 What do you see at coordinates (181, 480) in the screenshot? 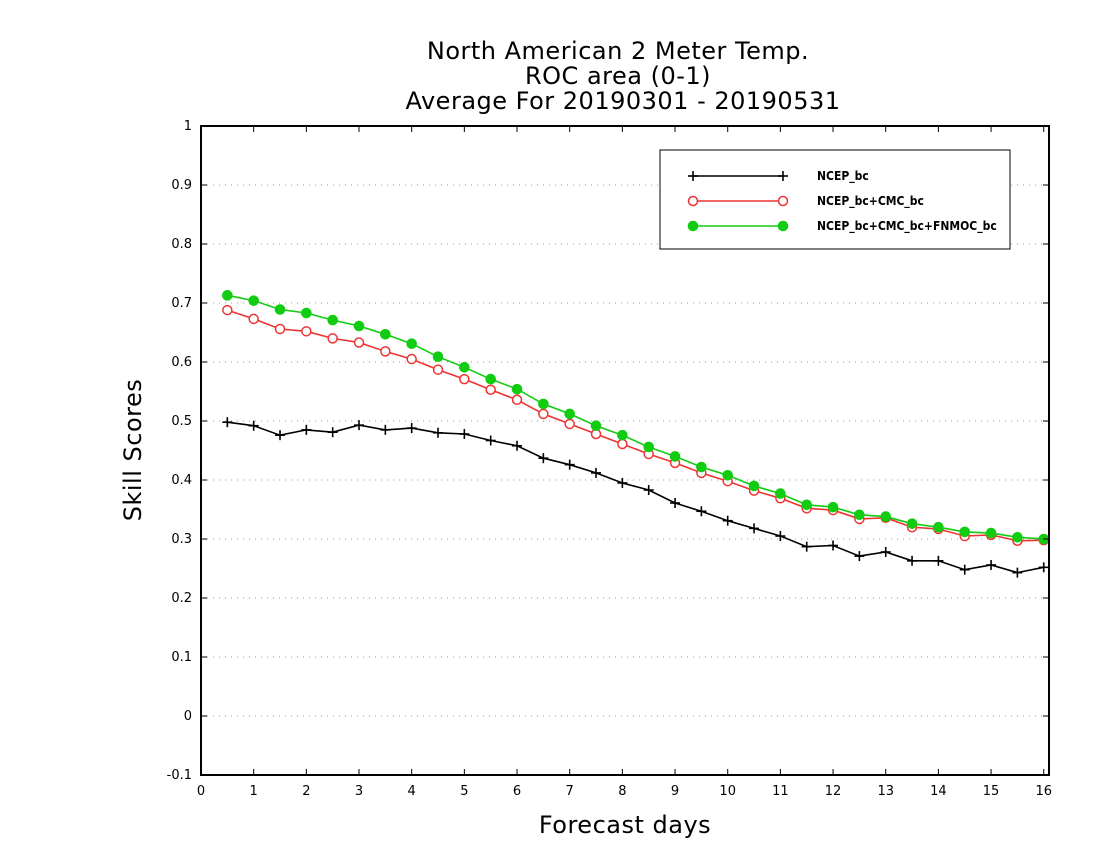
I see `y-tick-label: 0.4` at bounding box center [181, 480].